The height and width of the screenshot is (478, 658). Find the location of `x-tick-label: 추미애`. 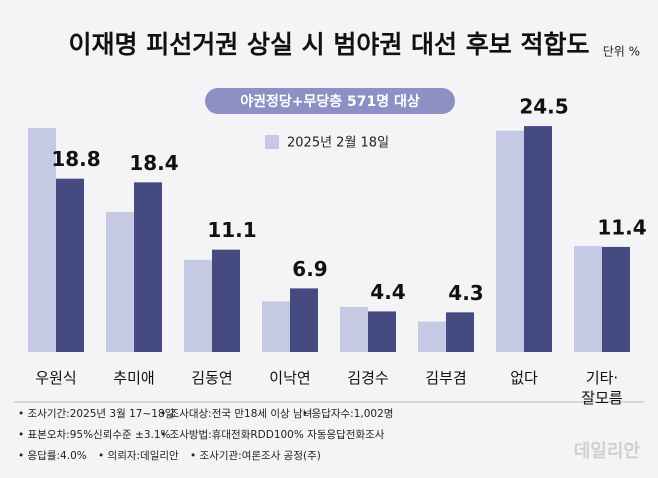

x-tick-label: 추미애 is located at coordinates (134, 378).